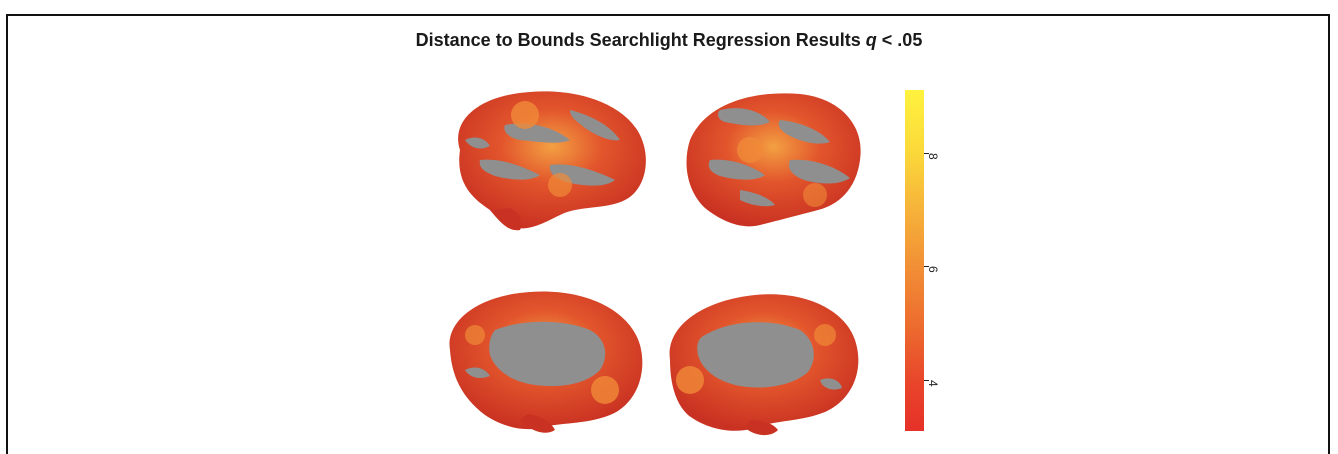 This screenshot has width=1338, height=454. I want to click on brain-medial-right, so click(764, 365).